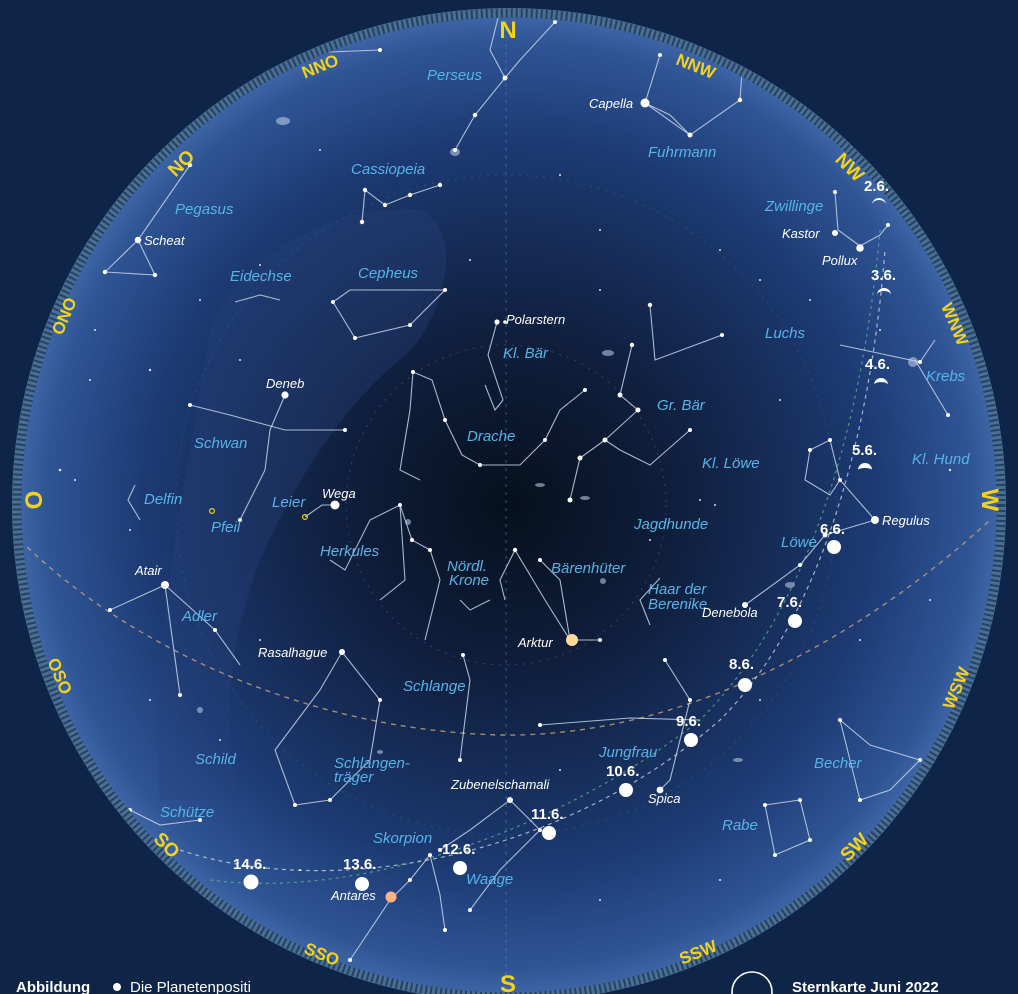 This screenshot has height=994, width=1018. I want to click on label-waage: Waage, so click(489, 879).